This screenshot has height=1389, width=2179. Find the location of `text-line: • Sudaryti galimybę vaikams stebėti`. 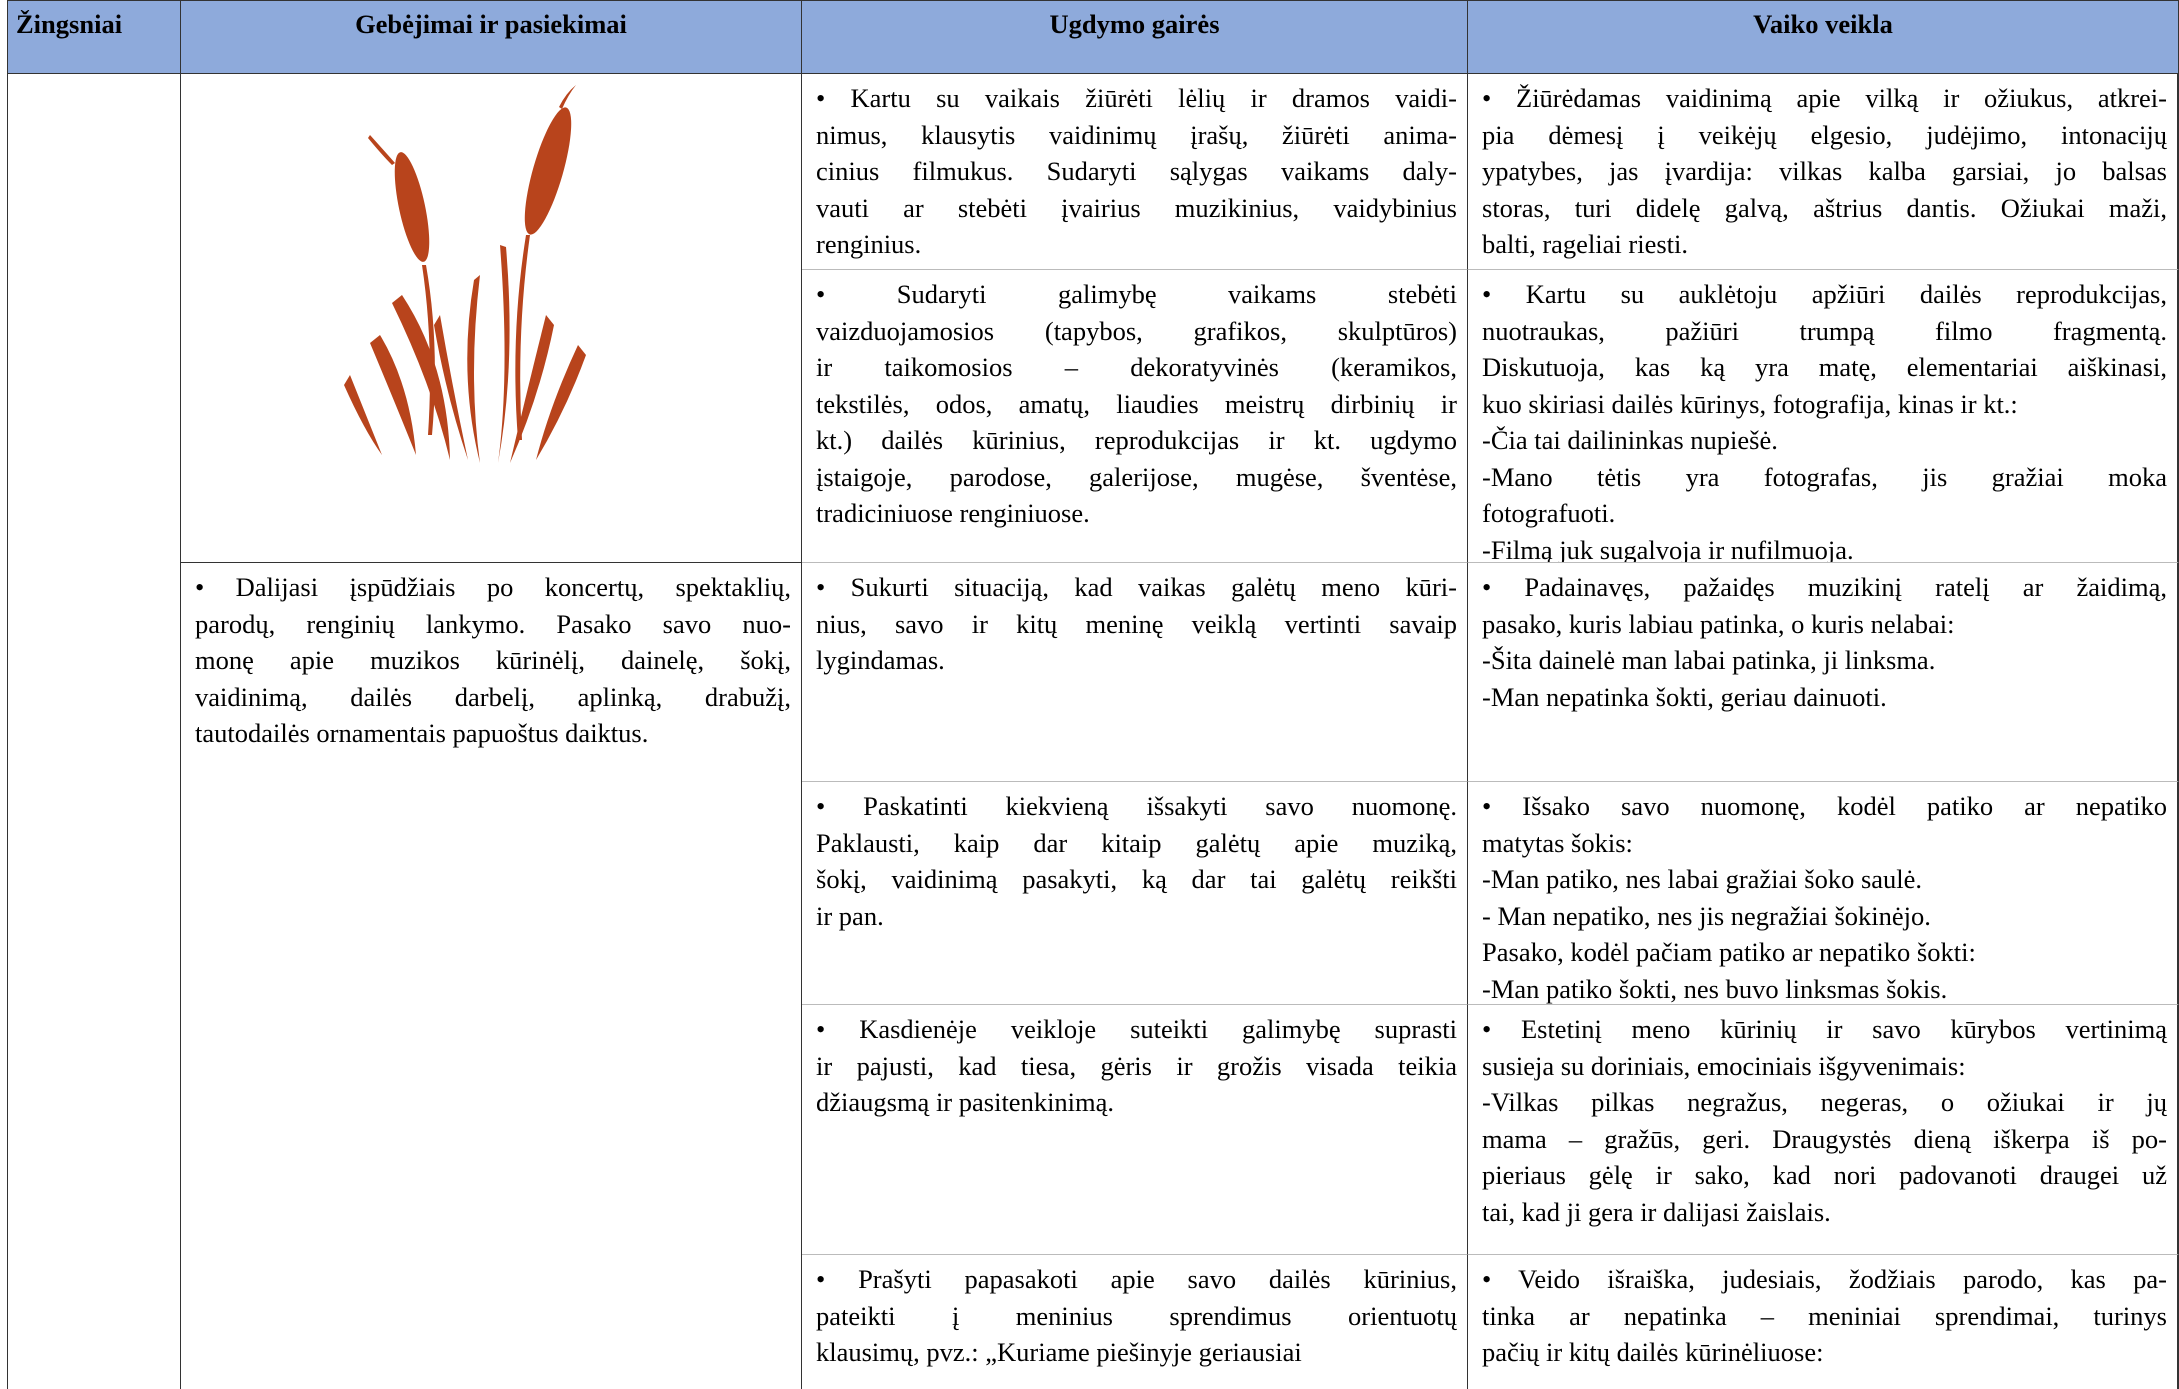

text-line: • Sudaryti galimybę vaikams stebėti is located at coordinates (1136, 294).